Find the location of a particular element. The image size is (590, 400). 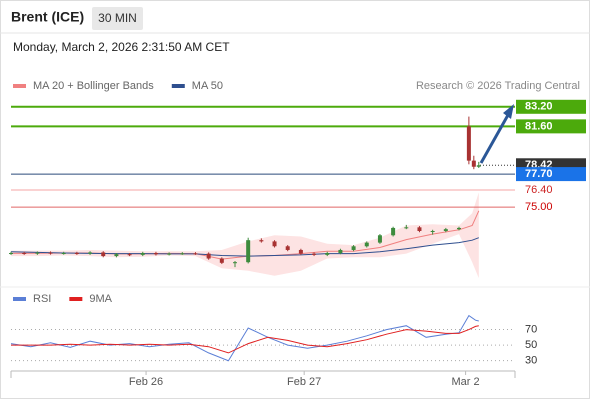

timestamp: Monday, March 2, 2026 2:31:50 AM CET is located at coordinates (121, 47).